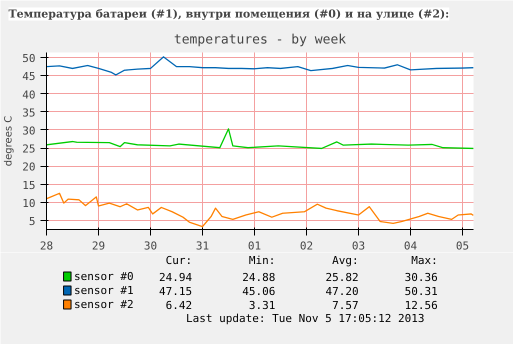 The height and width of the screenshot is (344, 513). I want to click on text: 25.82, so click(342, 277).